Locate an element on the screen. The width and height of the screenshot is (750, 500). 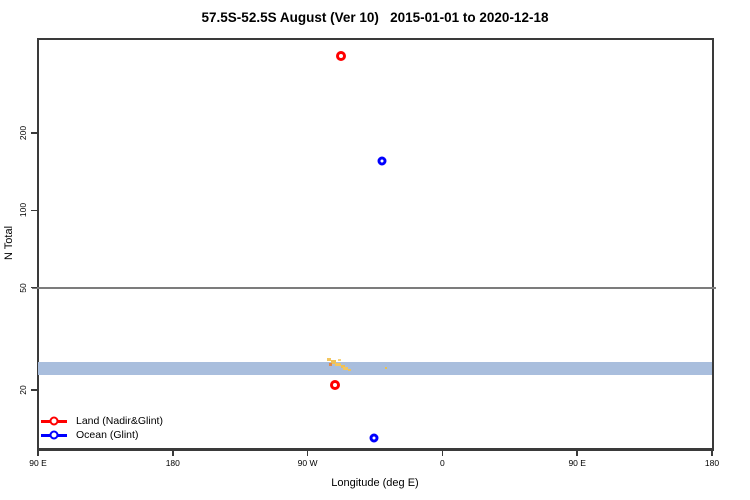
legend-label-land: Land (Nadir&Glint) is located at coordinates (119, 421).